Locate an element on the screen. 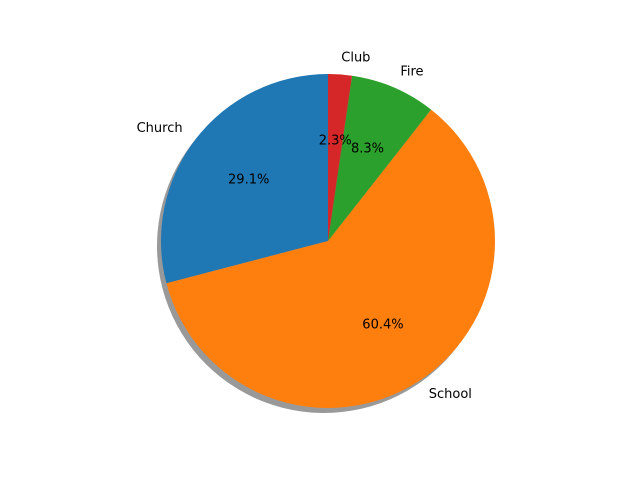 The width and height of the screenshot is (640, 480). percent-label-club: 2.3% is located at coordinates (335, 141).